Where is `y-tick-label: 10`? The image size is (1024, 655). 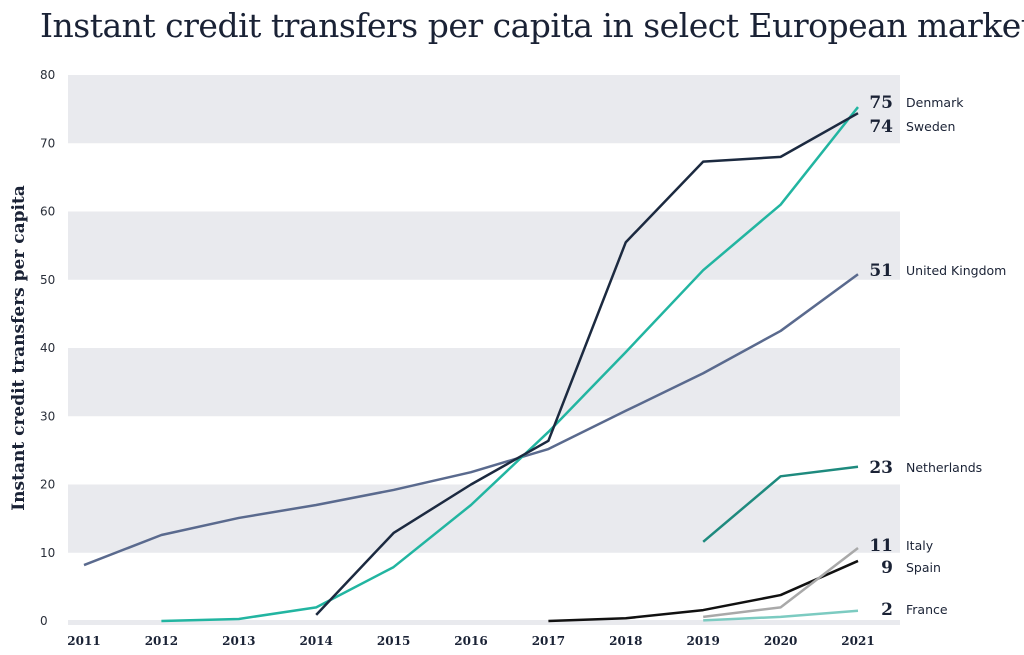
y-tick-label: 10 is located at coordinates (47, 553).